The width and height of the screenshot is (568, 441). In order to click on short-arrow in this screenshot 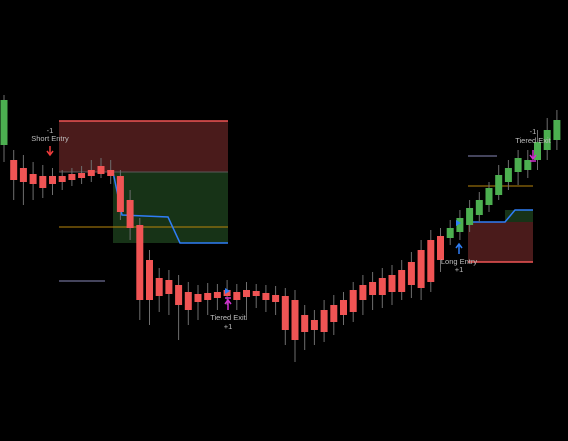, I will do `click(50, 151)`.